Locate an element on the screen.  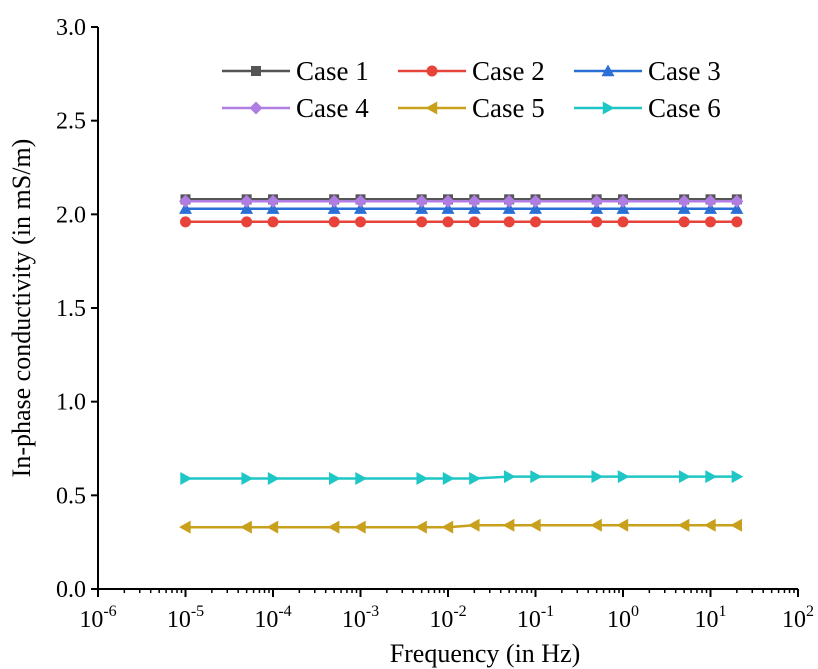
y-tick-label: 0.0 is located at coordinates (71, 590).